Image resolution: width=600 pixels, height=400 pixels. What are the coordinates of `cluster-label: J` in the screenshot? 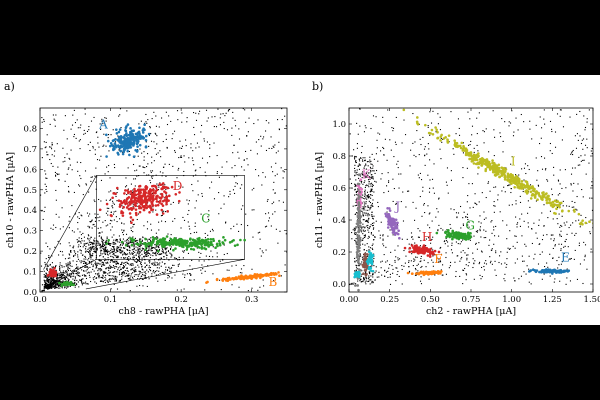 It's located at (396, 206).